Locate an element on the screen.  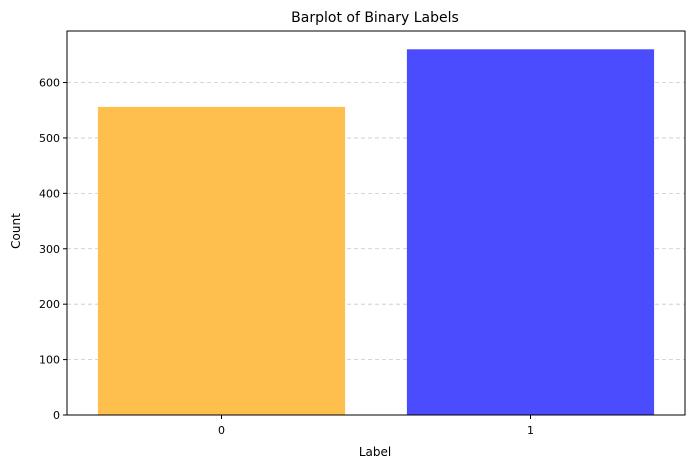
y-axis-label: Count is located at coordinates (16, 231).